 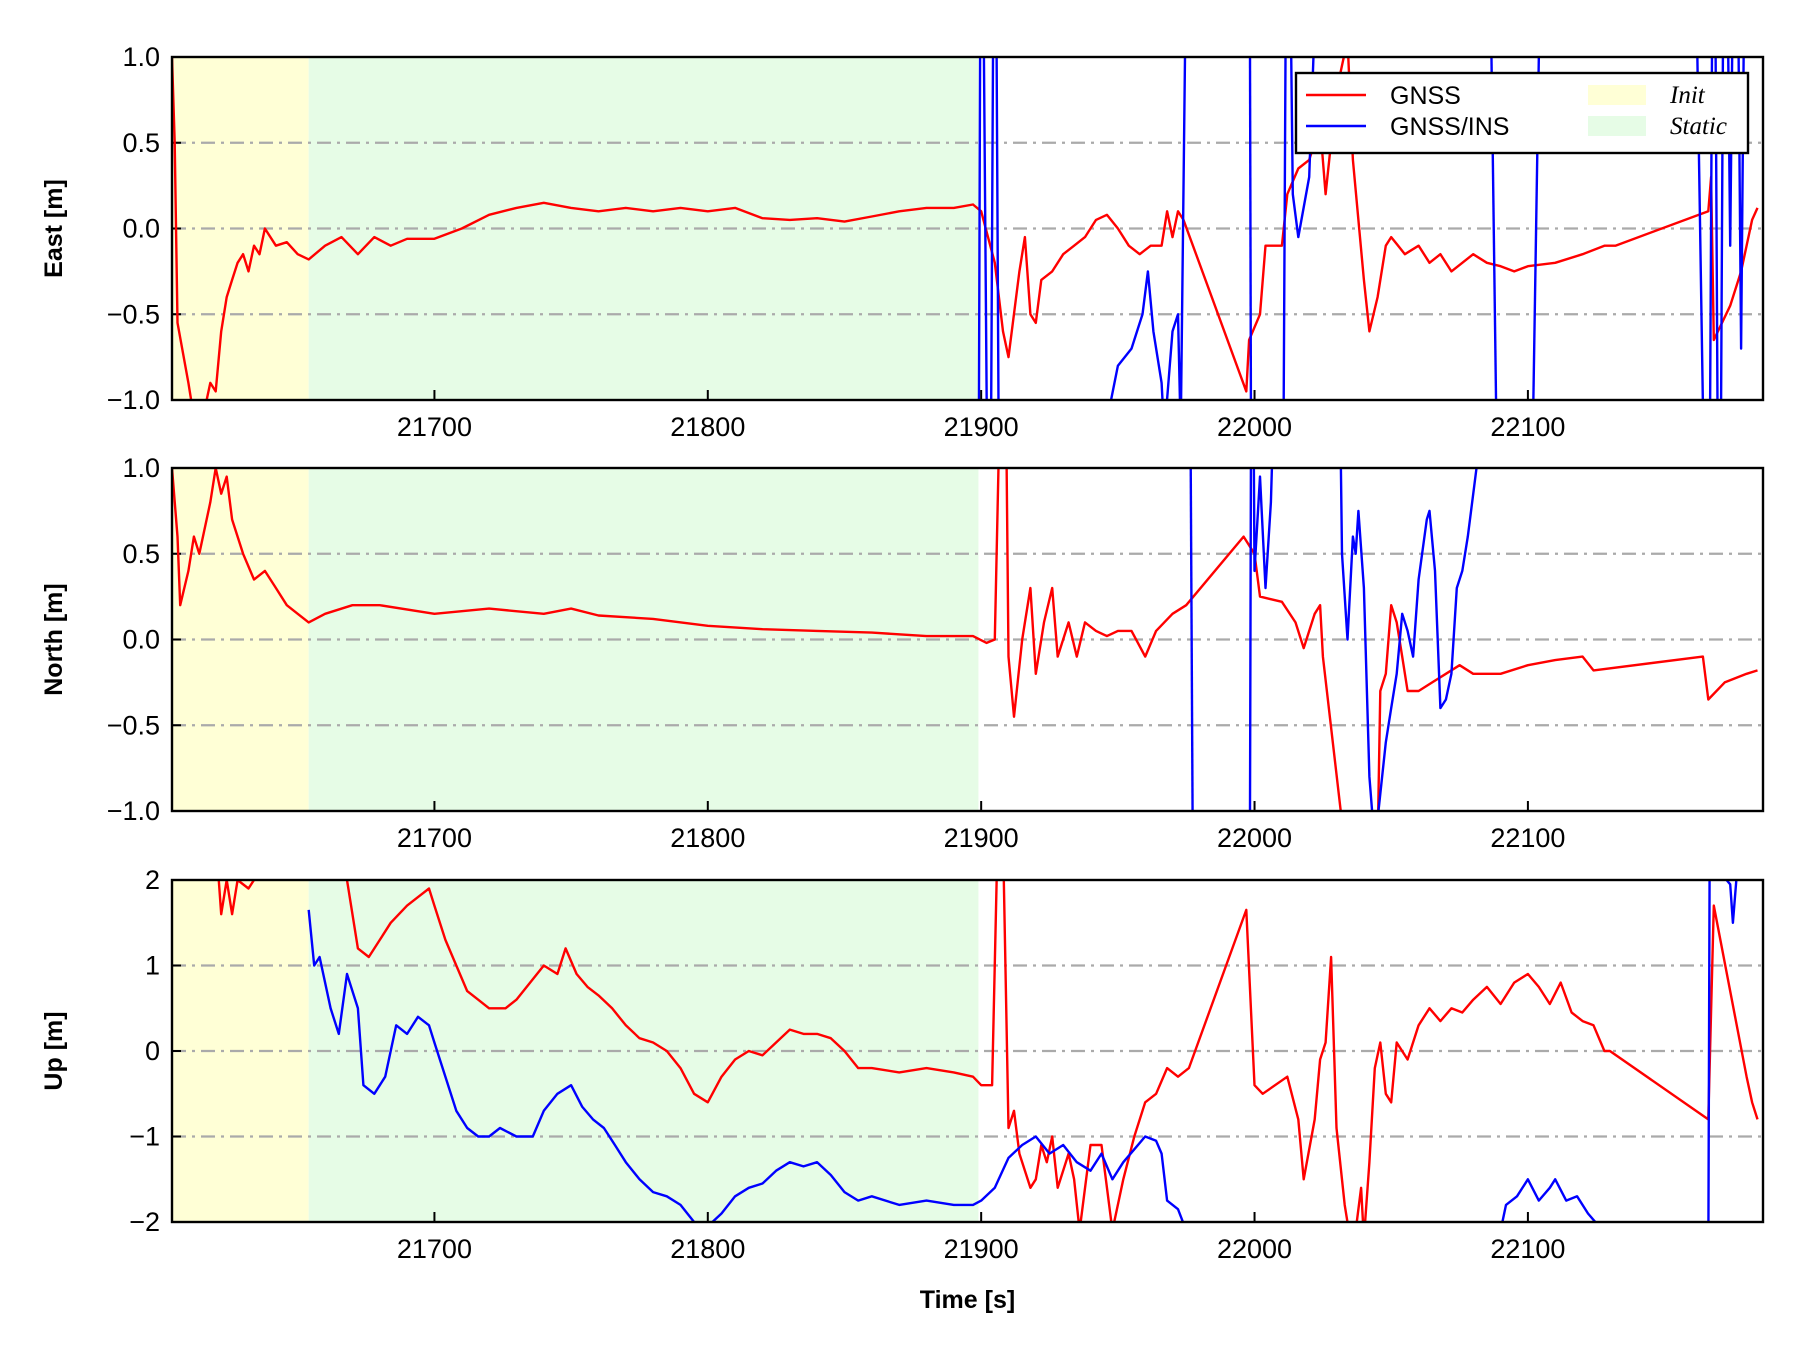 What do you see at coordinates (54, 228) in the screenshot?
I see `y-axis-label: East [m]` at bounding box center [54, 228].